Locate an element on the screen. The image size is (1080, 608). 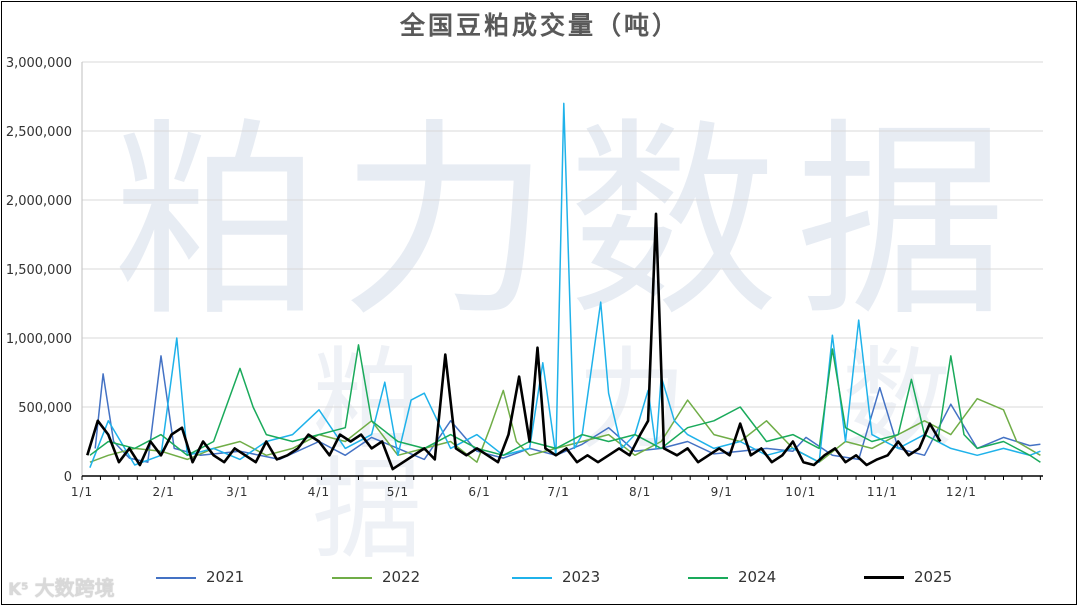
x-tick-label: 4/1 is located at coordinates (319, 492).